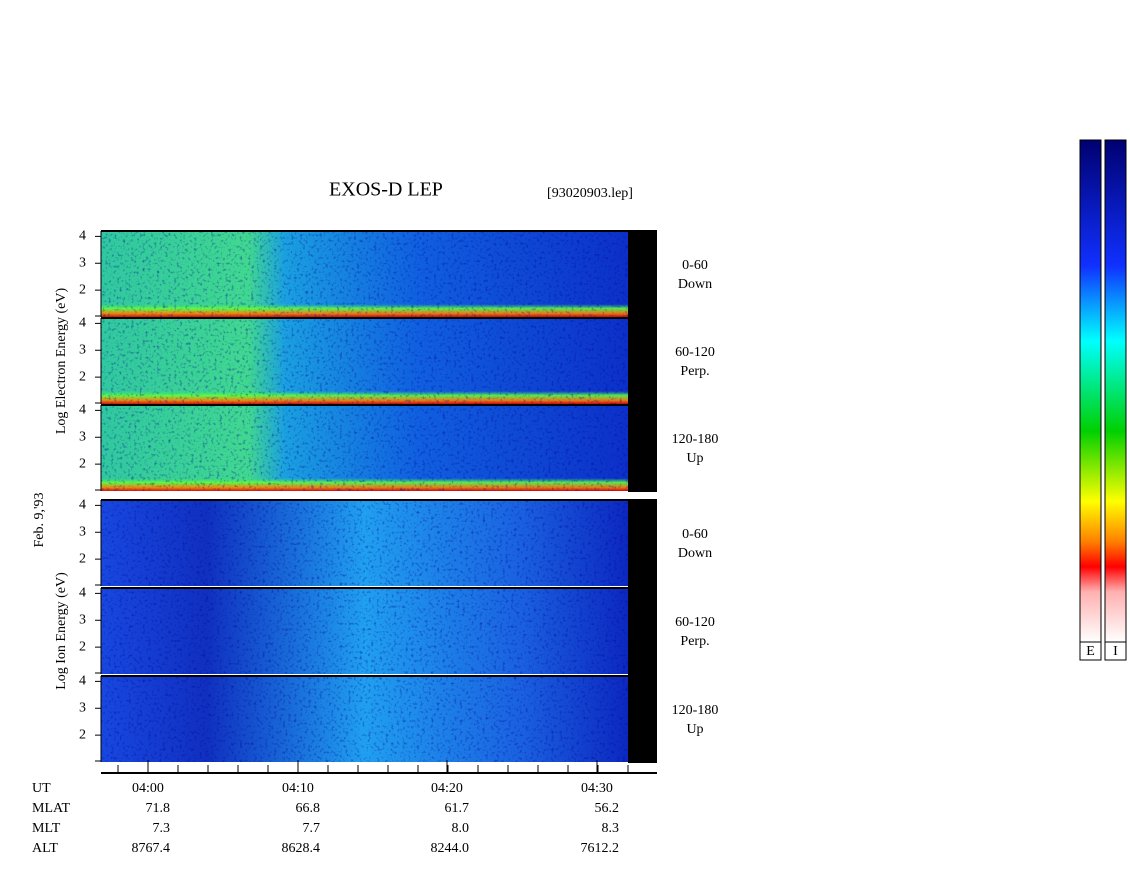 This screenshot has width=1130, height=880. I want to click on ephemeris-value: 04:30, so click(597, 788).